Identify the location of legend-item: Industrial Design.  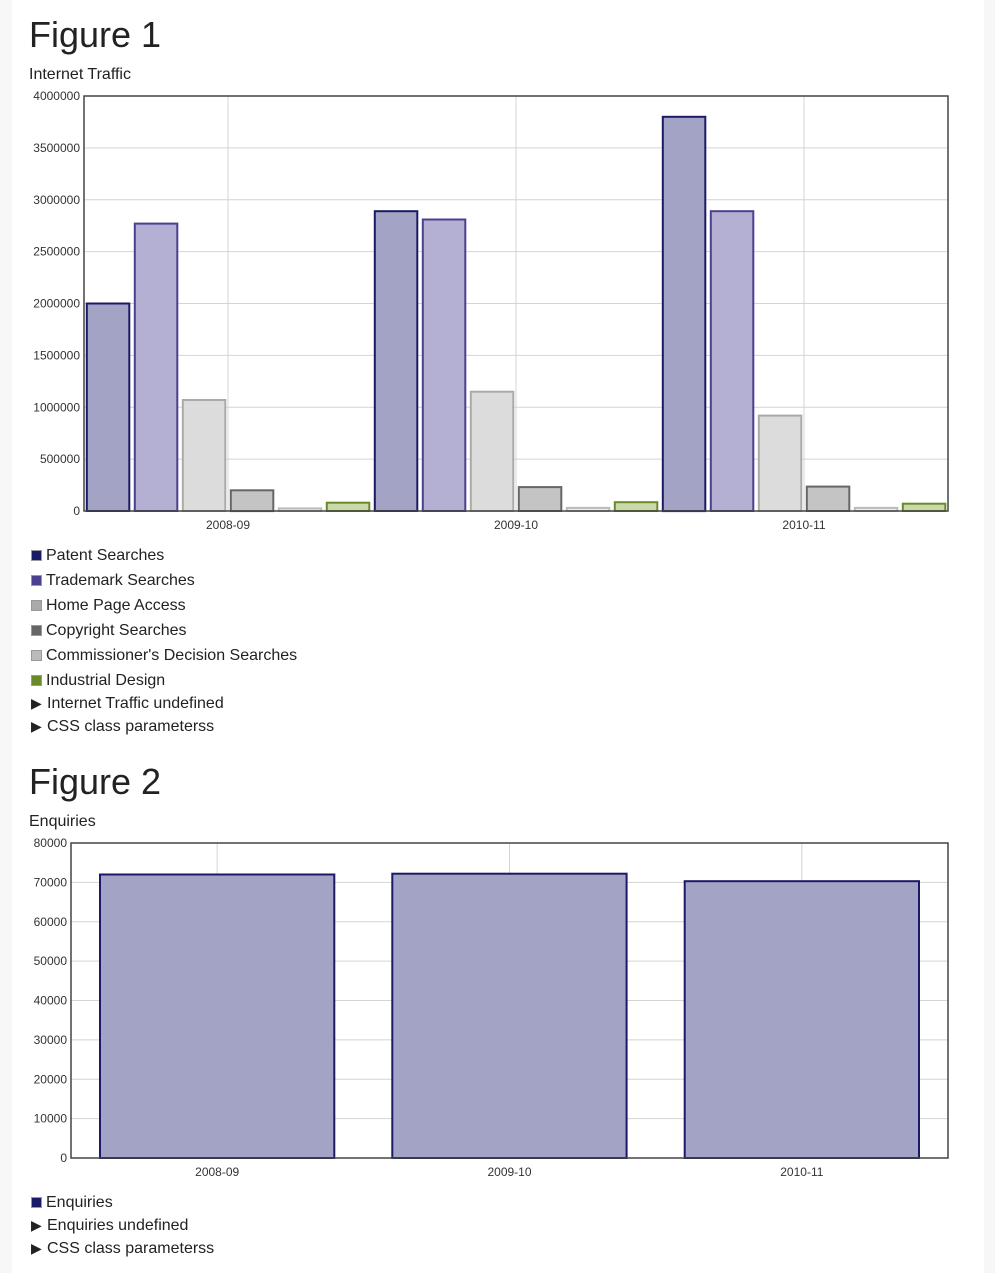
(164, 680).